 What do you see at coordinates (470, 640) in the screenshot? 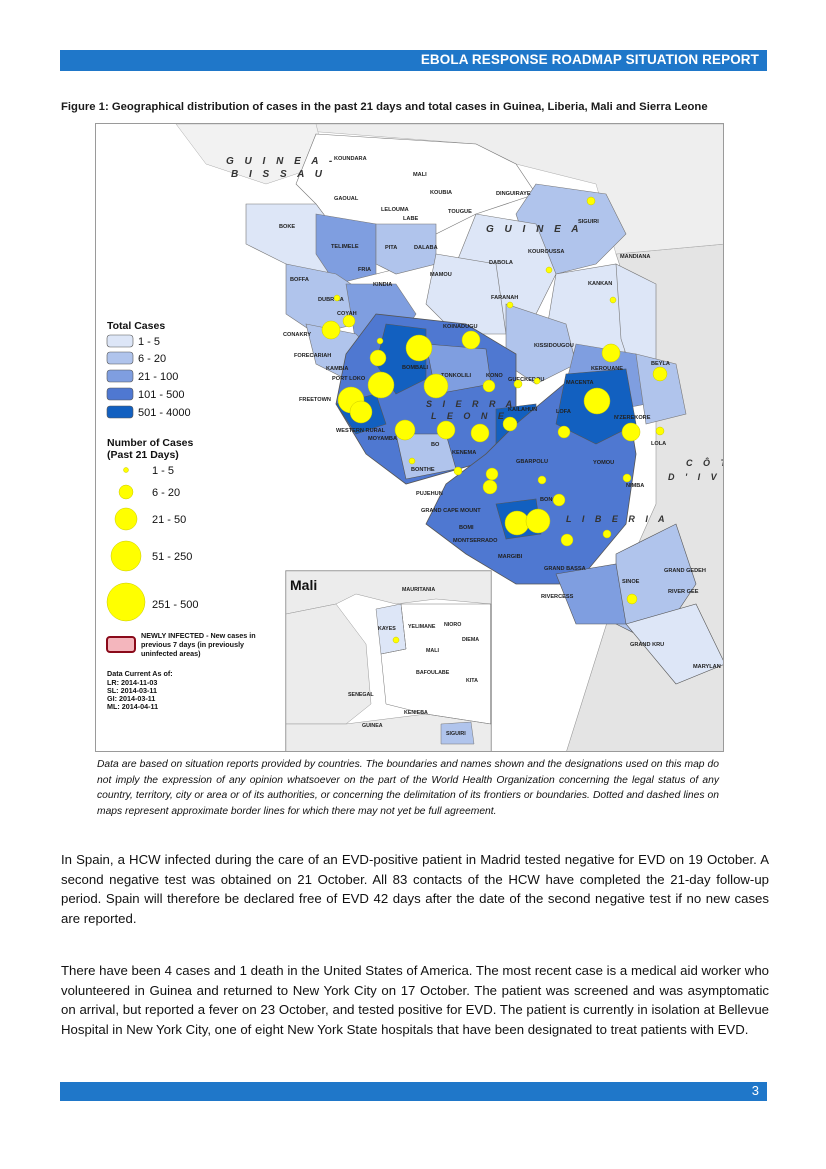
I see `inset-diema-label: DIEMA` at bounding box center [470, 640].